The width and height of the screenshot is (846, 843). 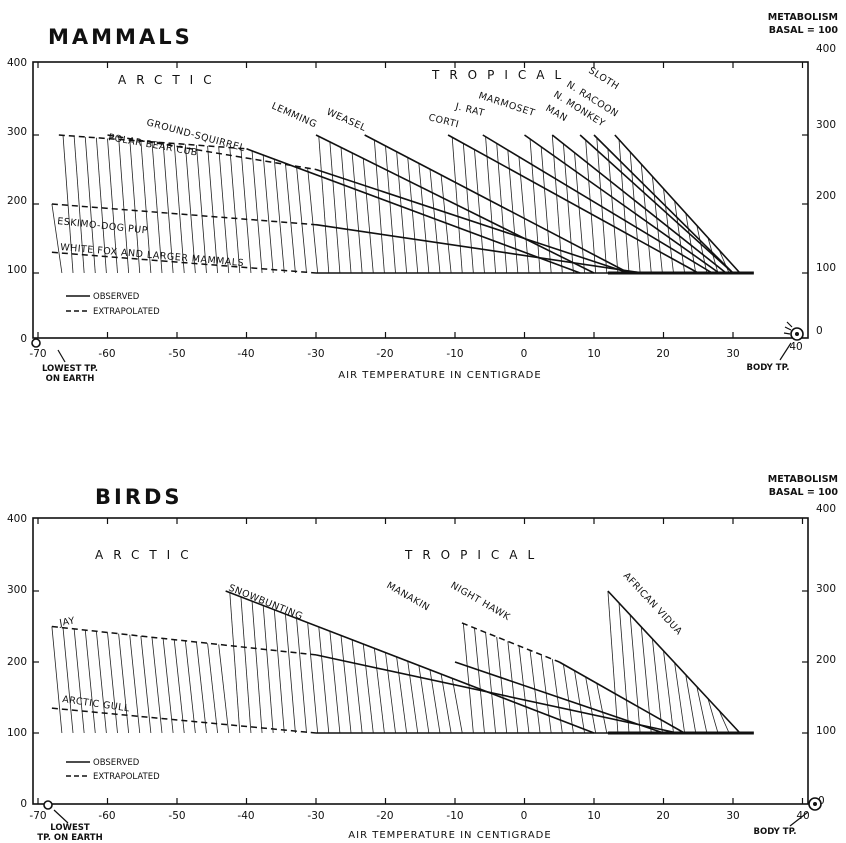 What do you see at coordinates (788, 328) in the screenshot?
I see `body-temp-rays` at bounding box center [788, 328].